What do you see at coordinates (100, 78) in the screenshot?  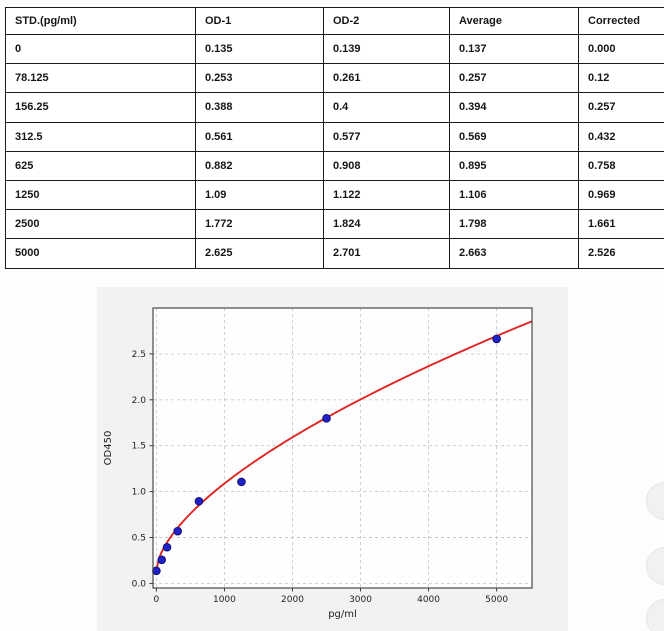 I see `table-cell: 78.125` at bounding box center [100, 78].